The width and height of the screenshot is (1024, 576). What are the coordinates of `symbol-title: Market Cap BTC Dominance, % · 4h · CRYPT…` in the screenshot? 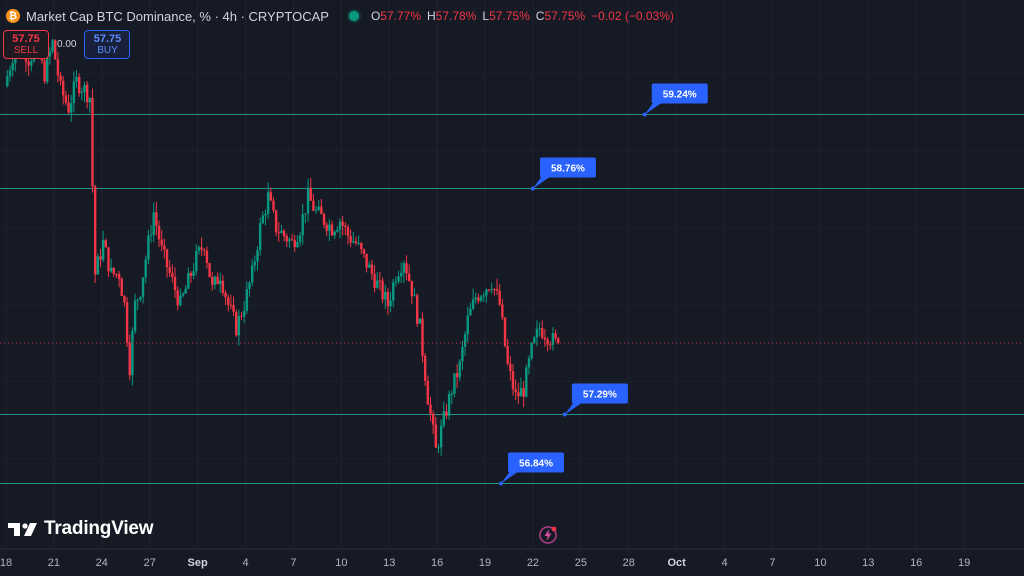 It's located at (177, 16).